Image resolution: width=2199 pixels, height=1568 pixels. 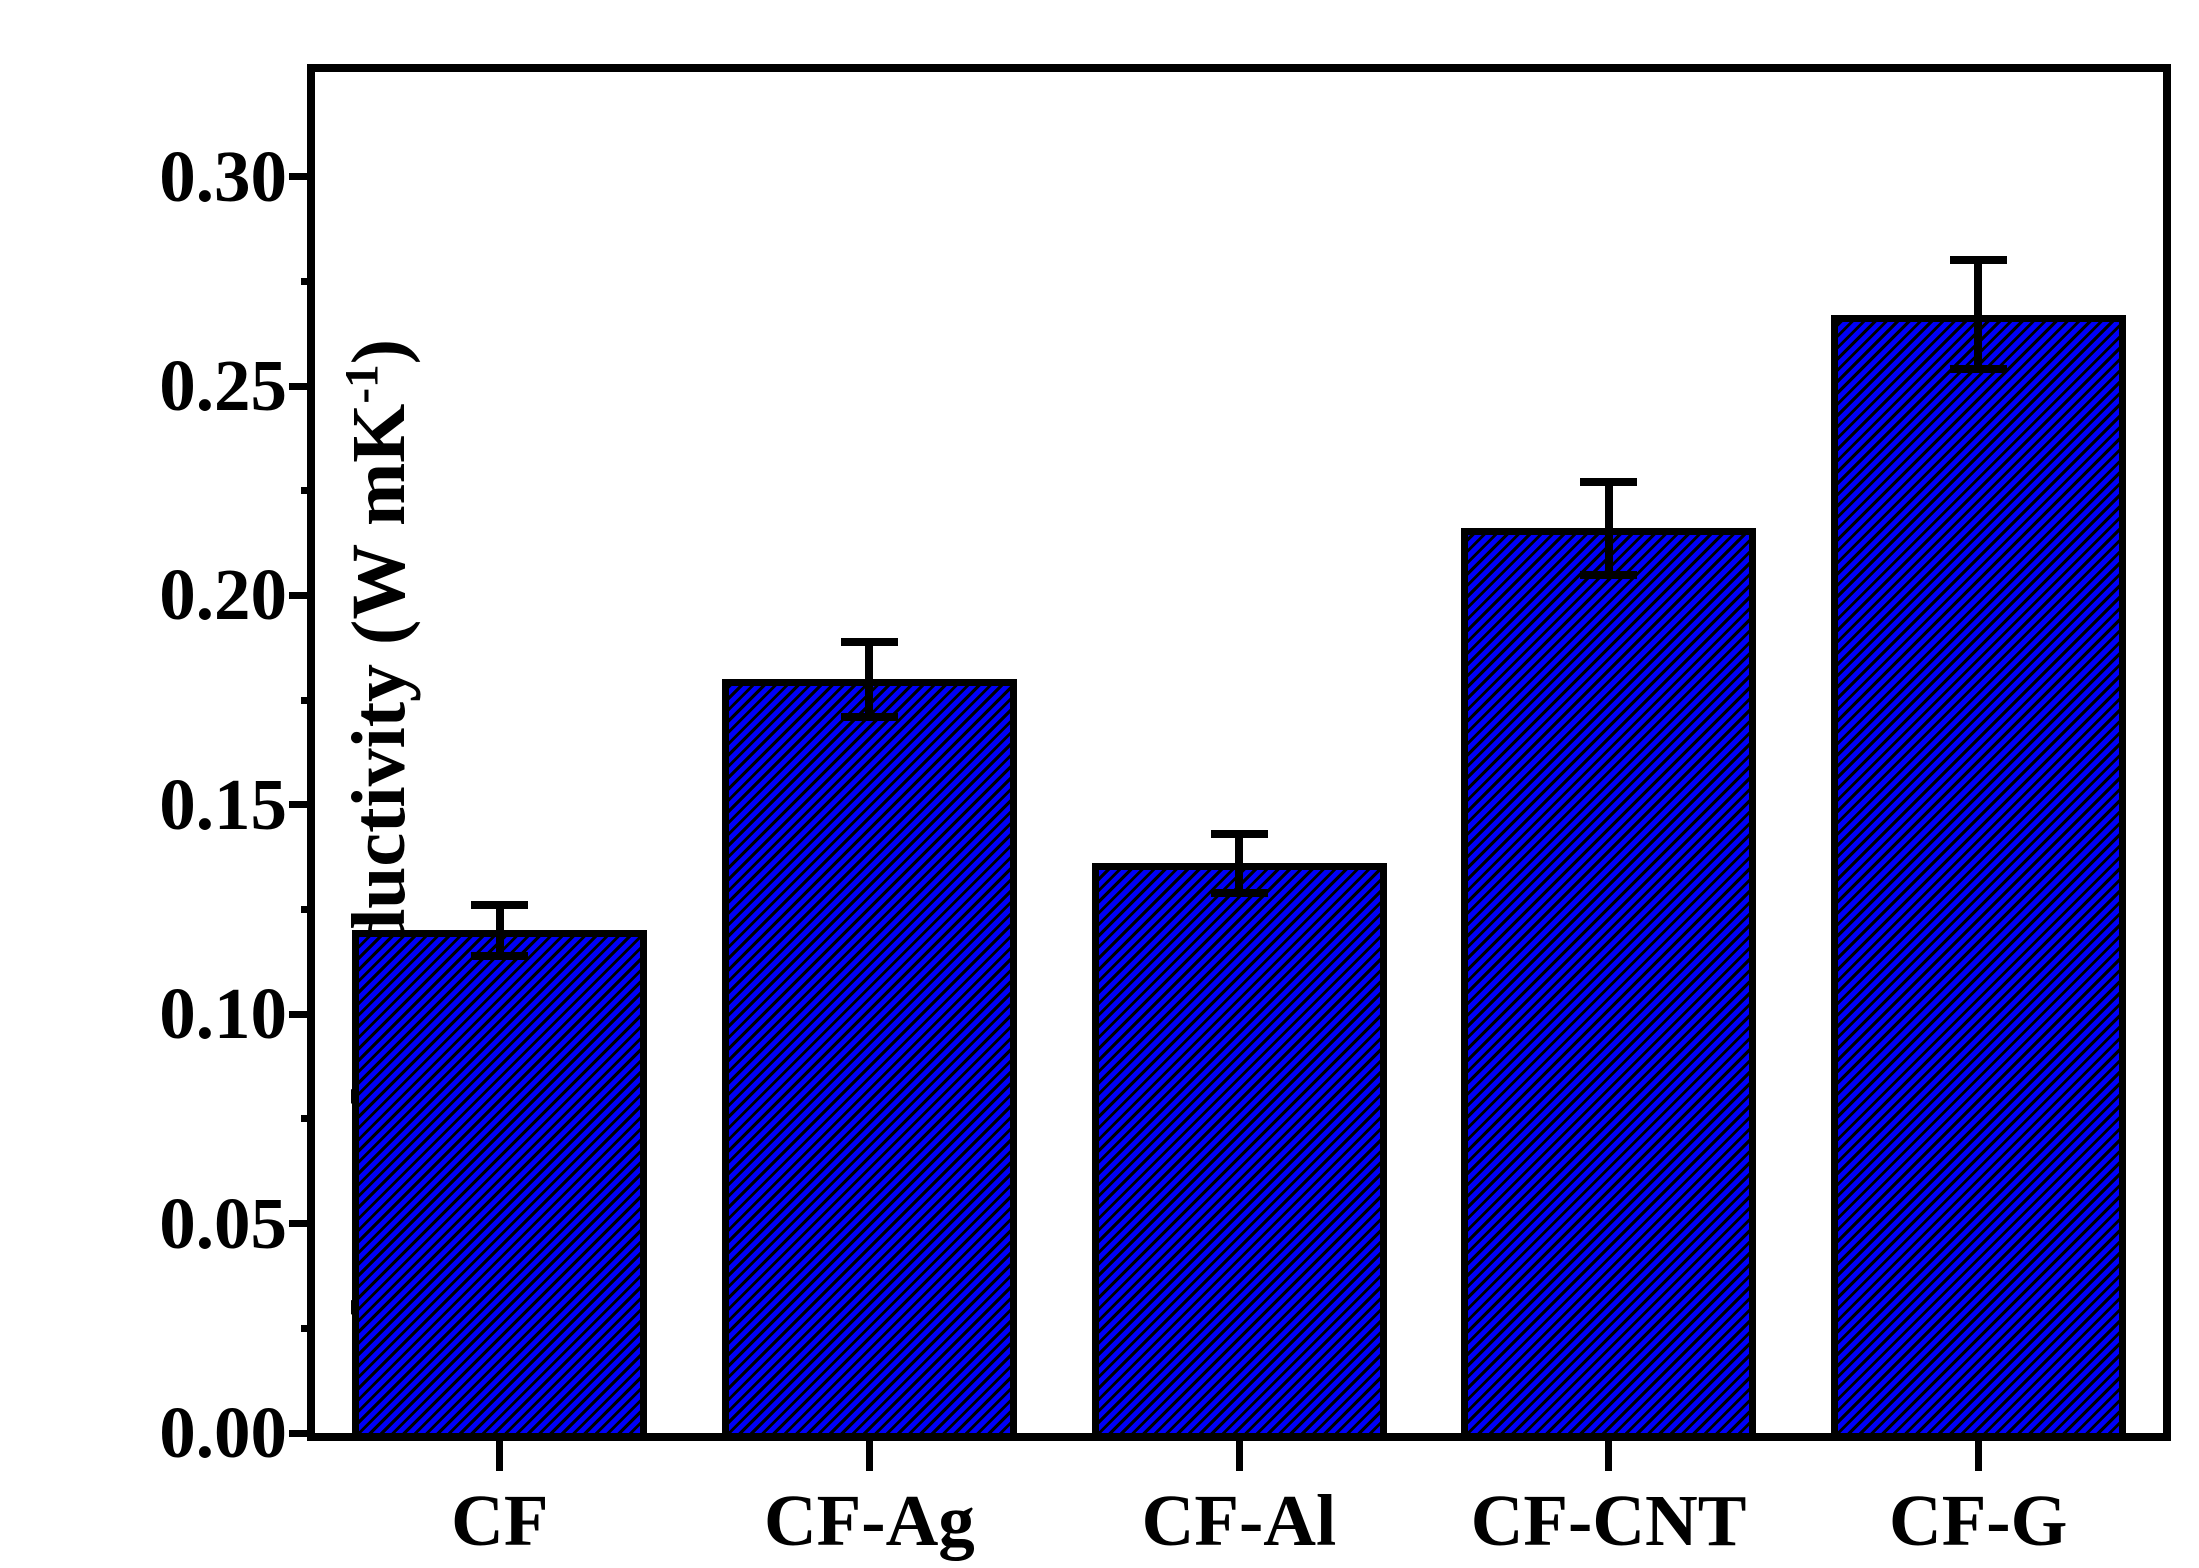 I want to click on error-bar-stem-cf-g, so click(x=1978, y=315).